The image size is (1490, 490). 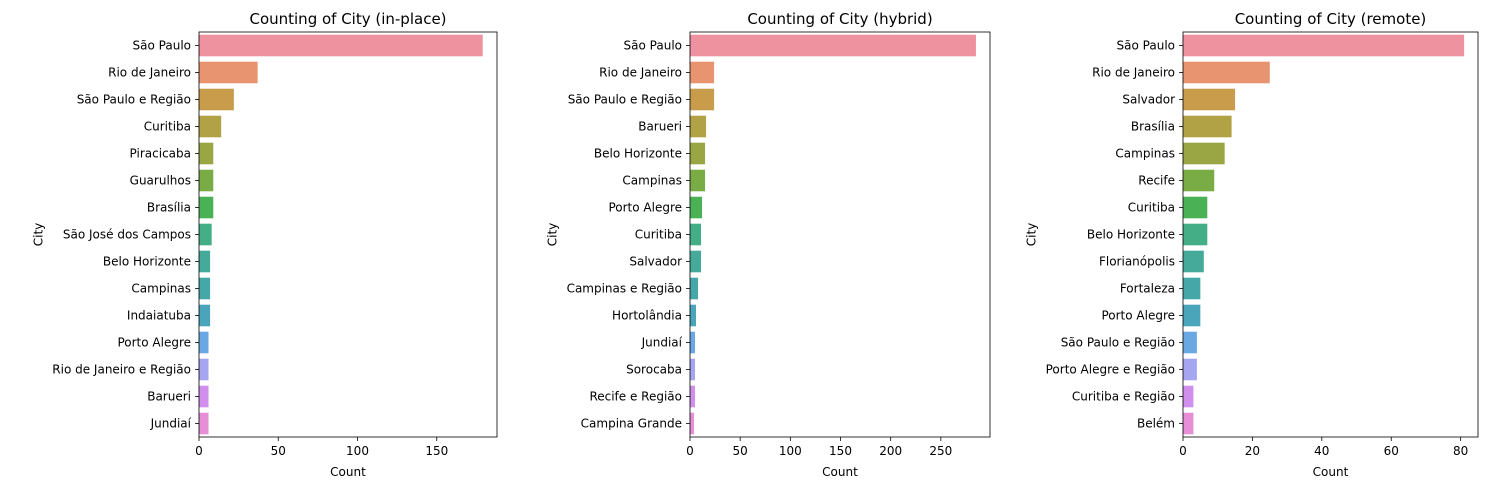 I want to click on y-tick-label: Piracicaba, so click(x=160, y=154).